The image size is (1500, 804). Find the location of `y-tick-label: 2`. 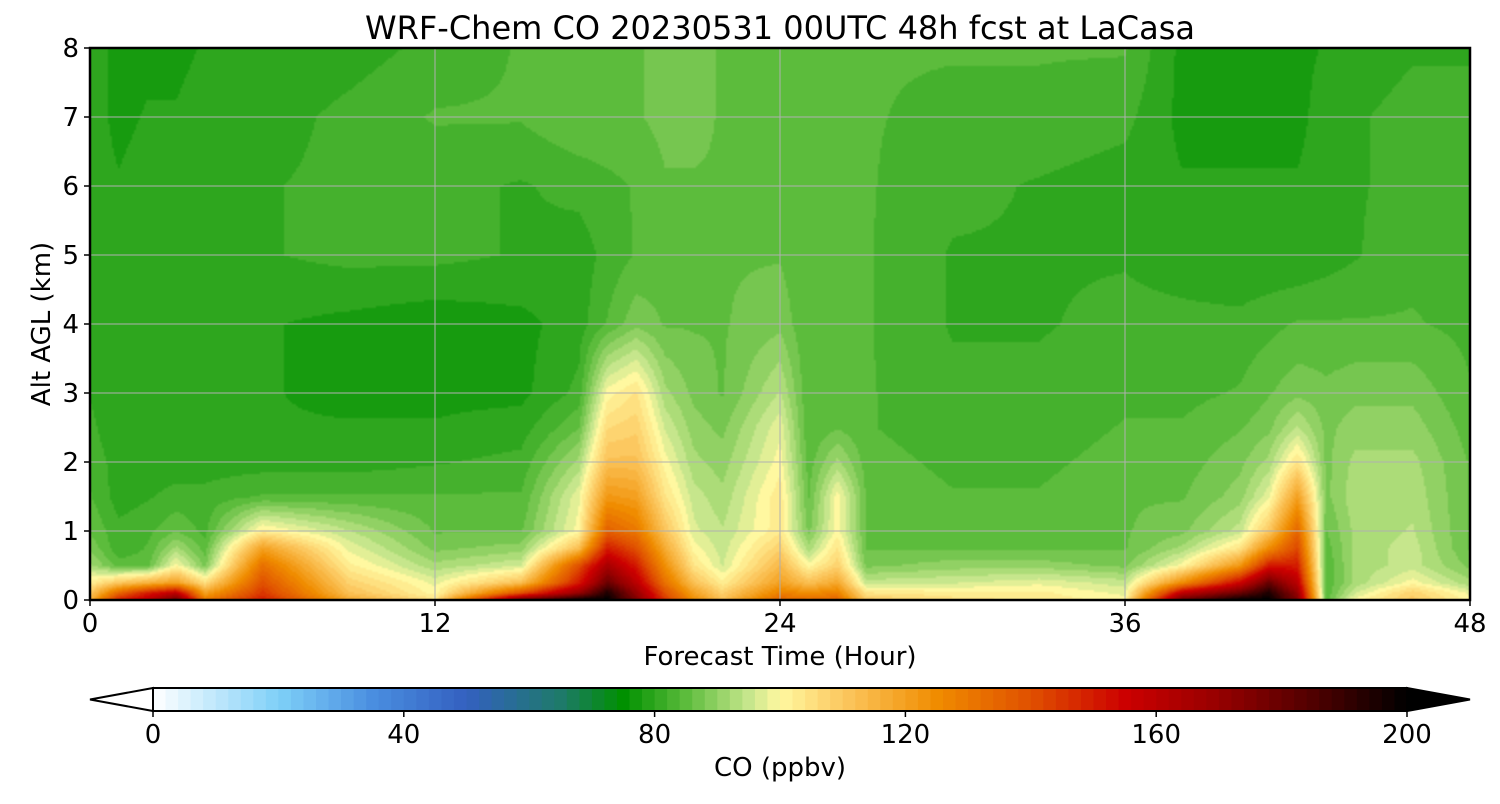

y-tick-label: 2 is located at coordinates (70, 463).